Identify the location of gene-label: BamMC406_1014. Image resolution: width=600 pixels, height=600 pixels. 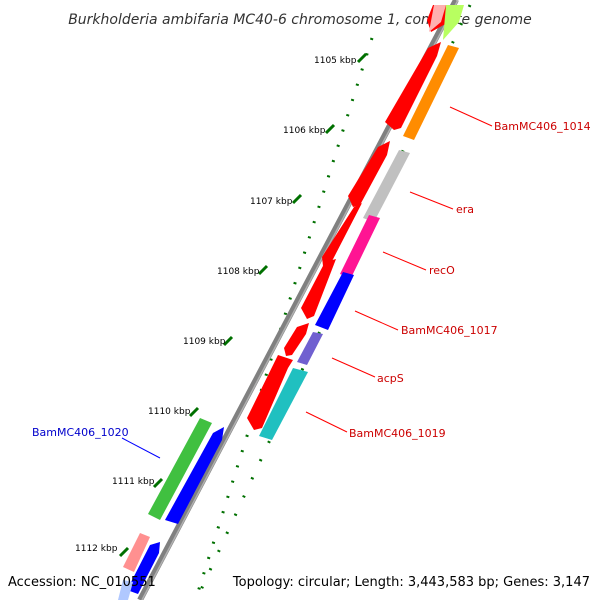
(542, 126).